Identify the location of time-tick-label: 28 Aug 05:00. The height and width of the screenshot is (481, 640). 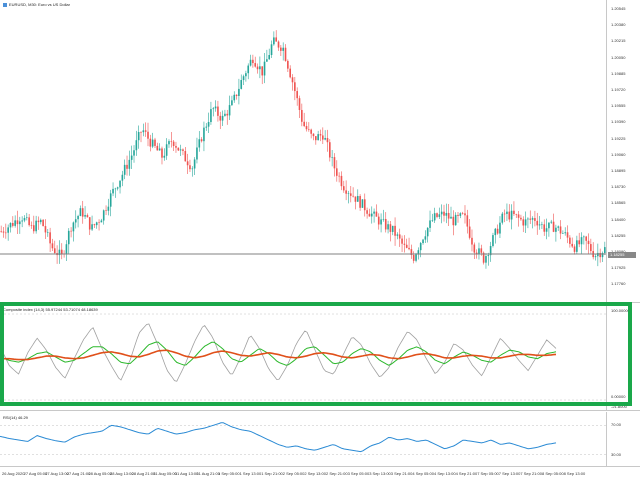
(100, 473).